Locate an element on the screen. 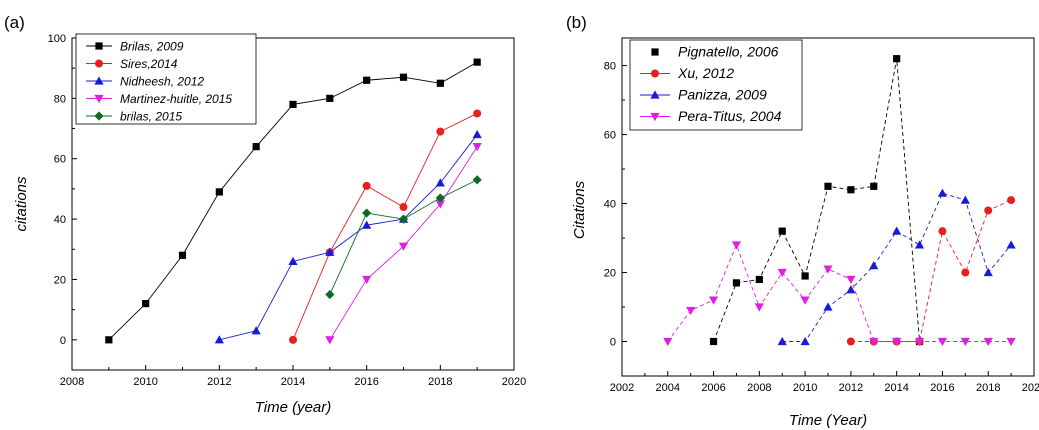 This screenshot has width=1039, height=430. y-tick-label: 40 is located at coordinates (610, 205).